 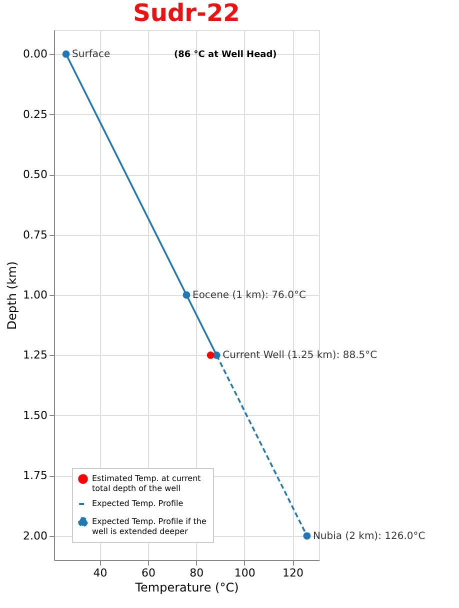 What do you see at coordinates (225, 55) in the screenshot?
I see `annotation: (86 °C at Well Head)` at bounding box center [225, 55].